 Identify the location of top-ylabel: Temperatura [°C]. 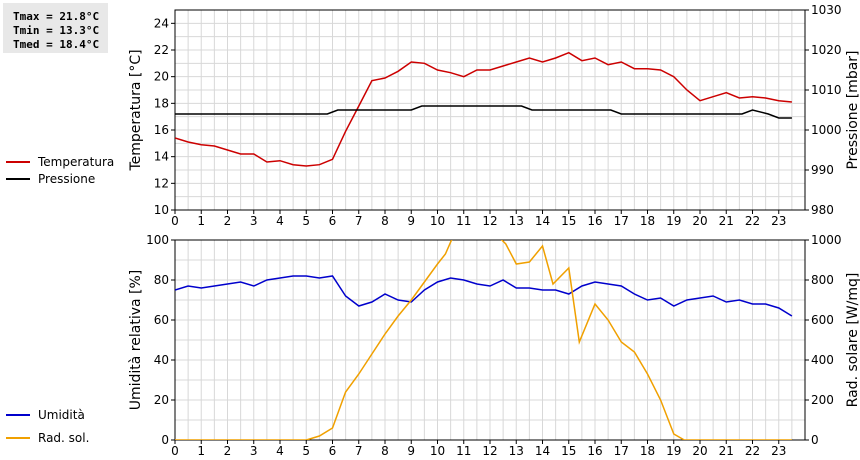
(136, 110).